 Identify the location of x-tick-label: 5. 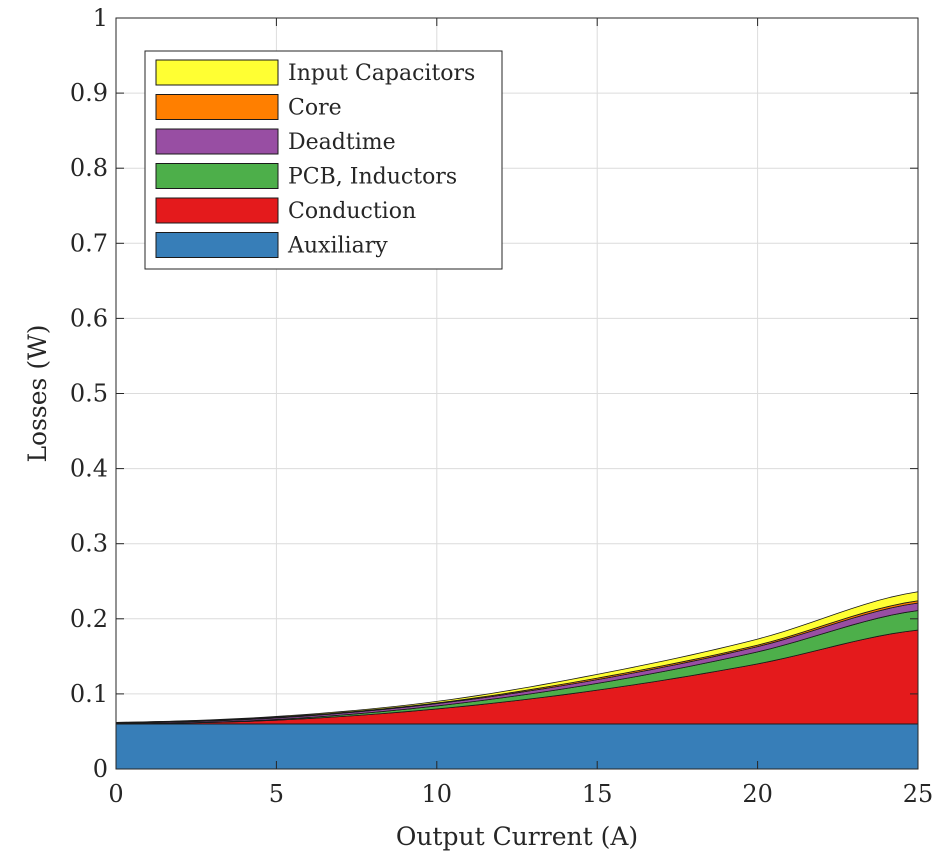
(276, 794).